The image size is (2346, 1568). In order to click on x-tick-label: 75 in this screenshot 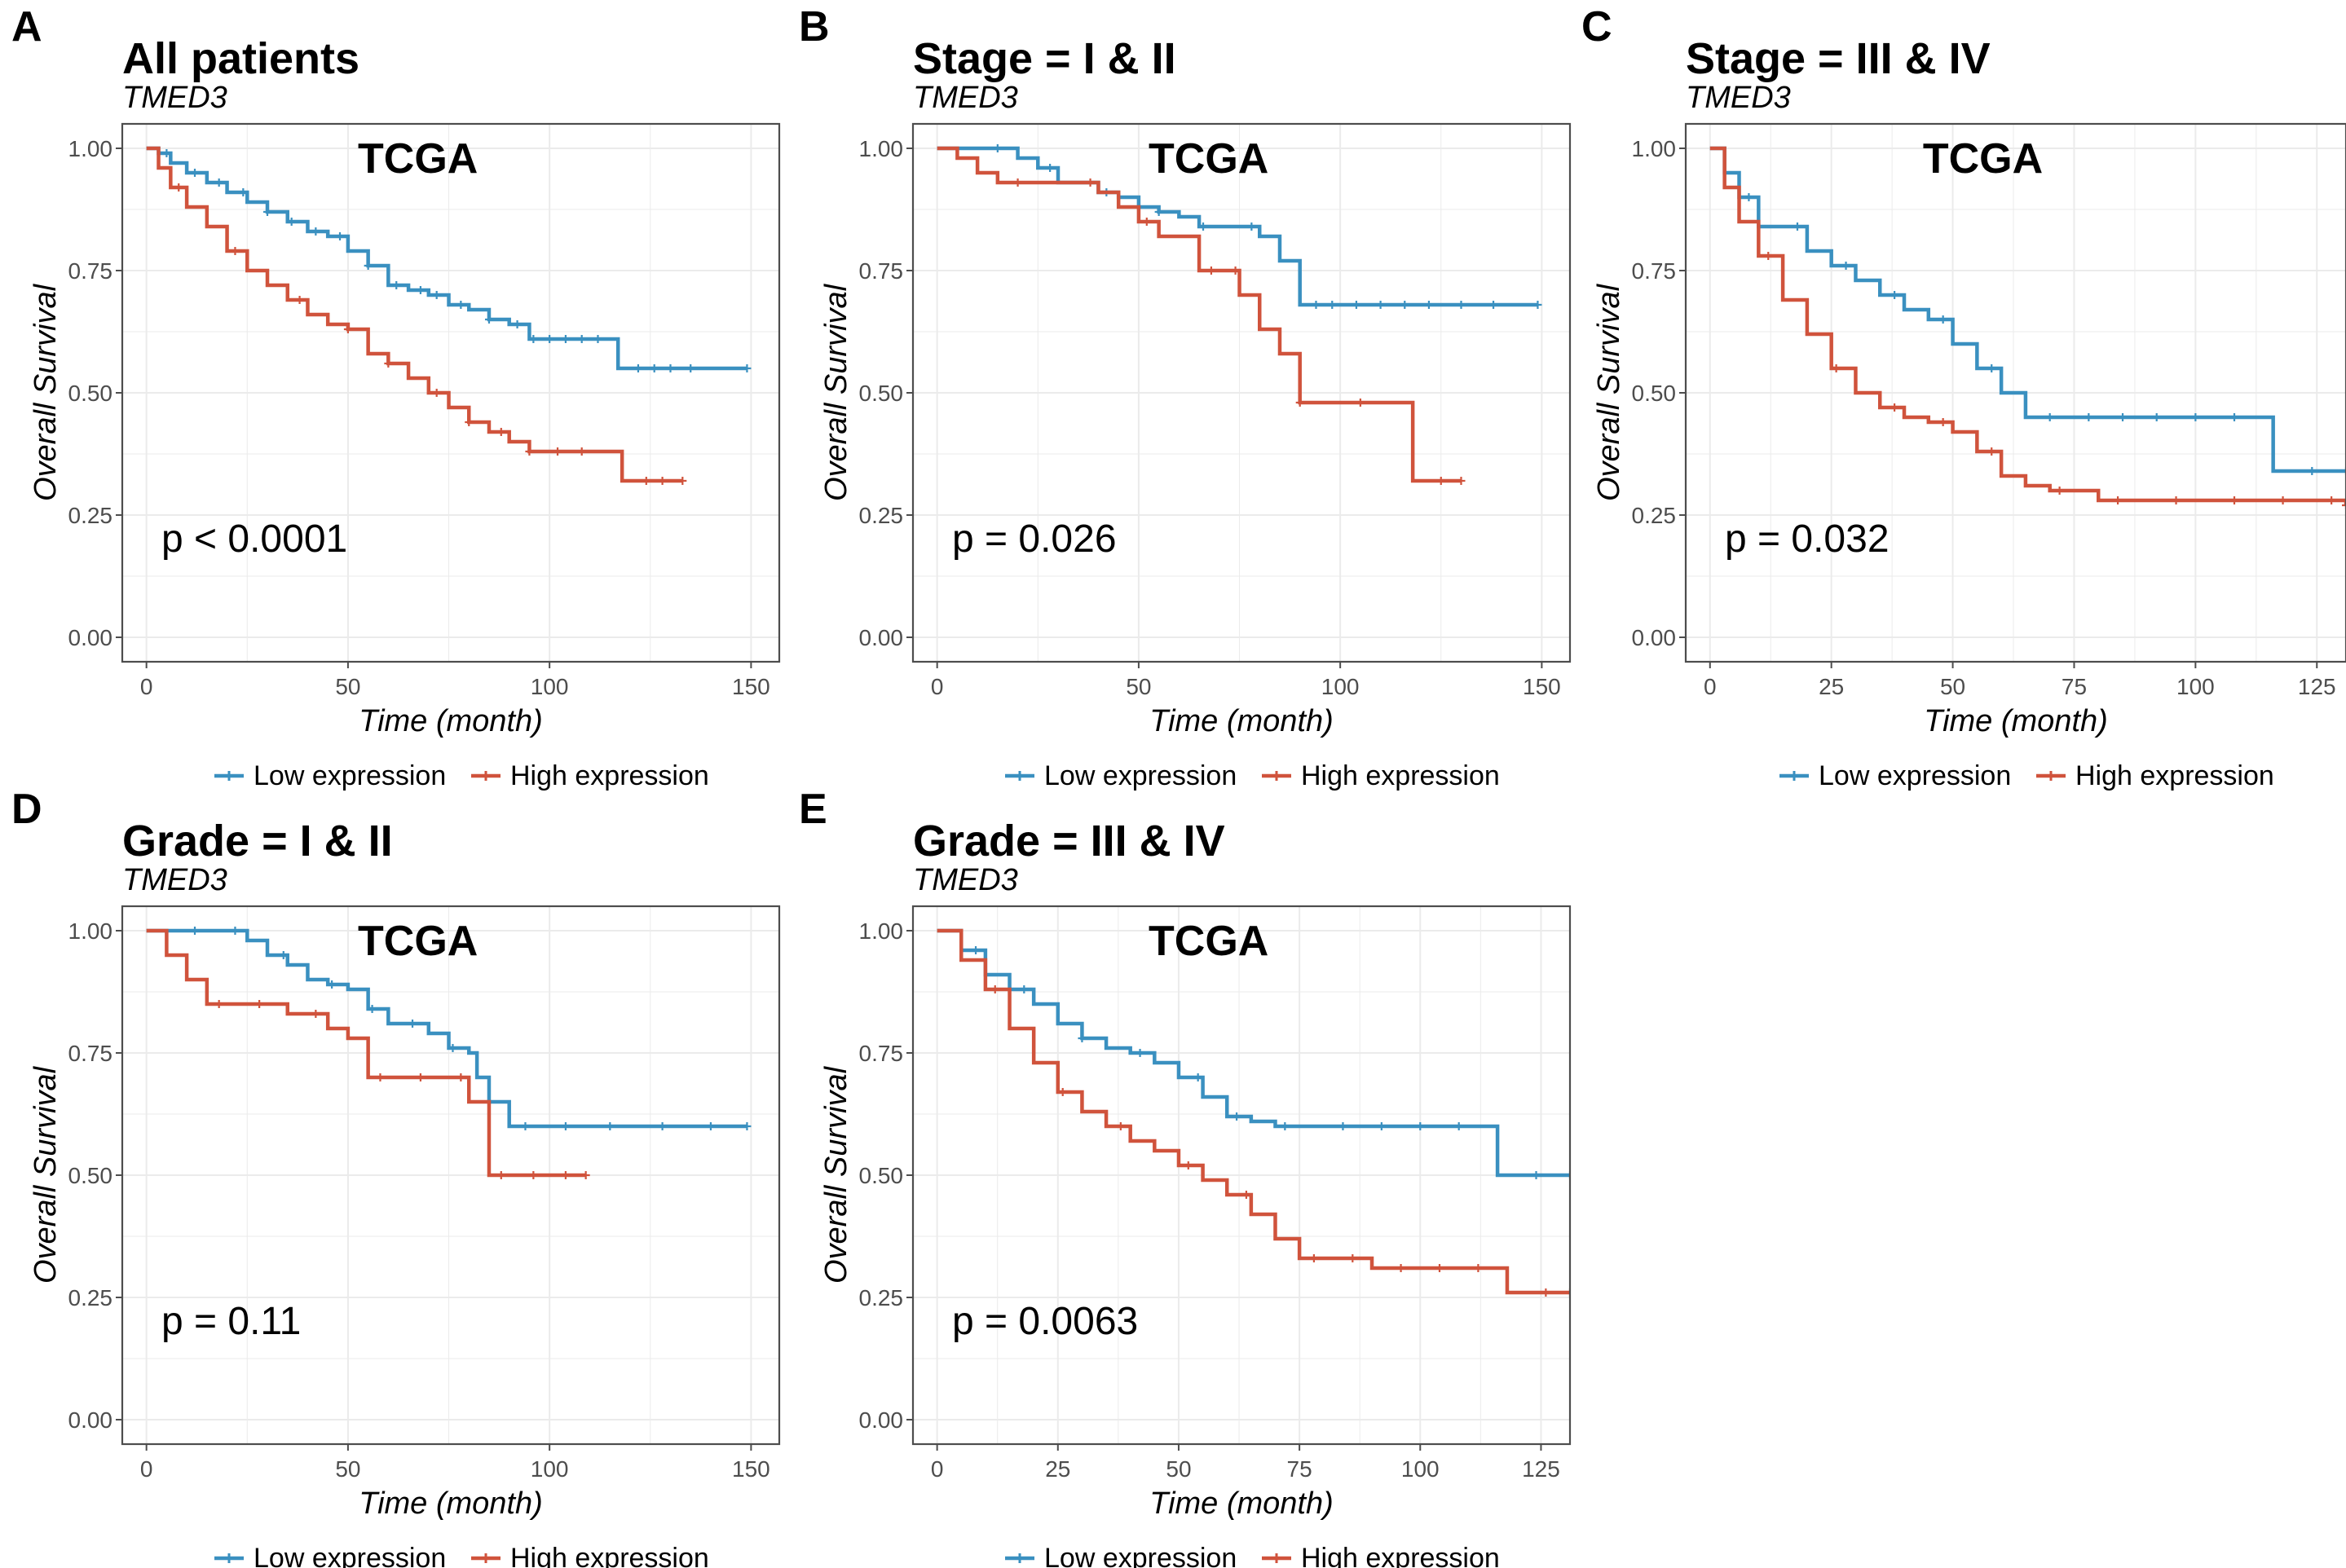, I will do `click(1300, 1469)`.